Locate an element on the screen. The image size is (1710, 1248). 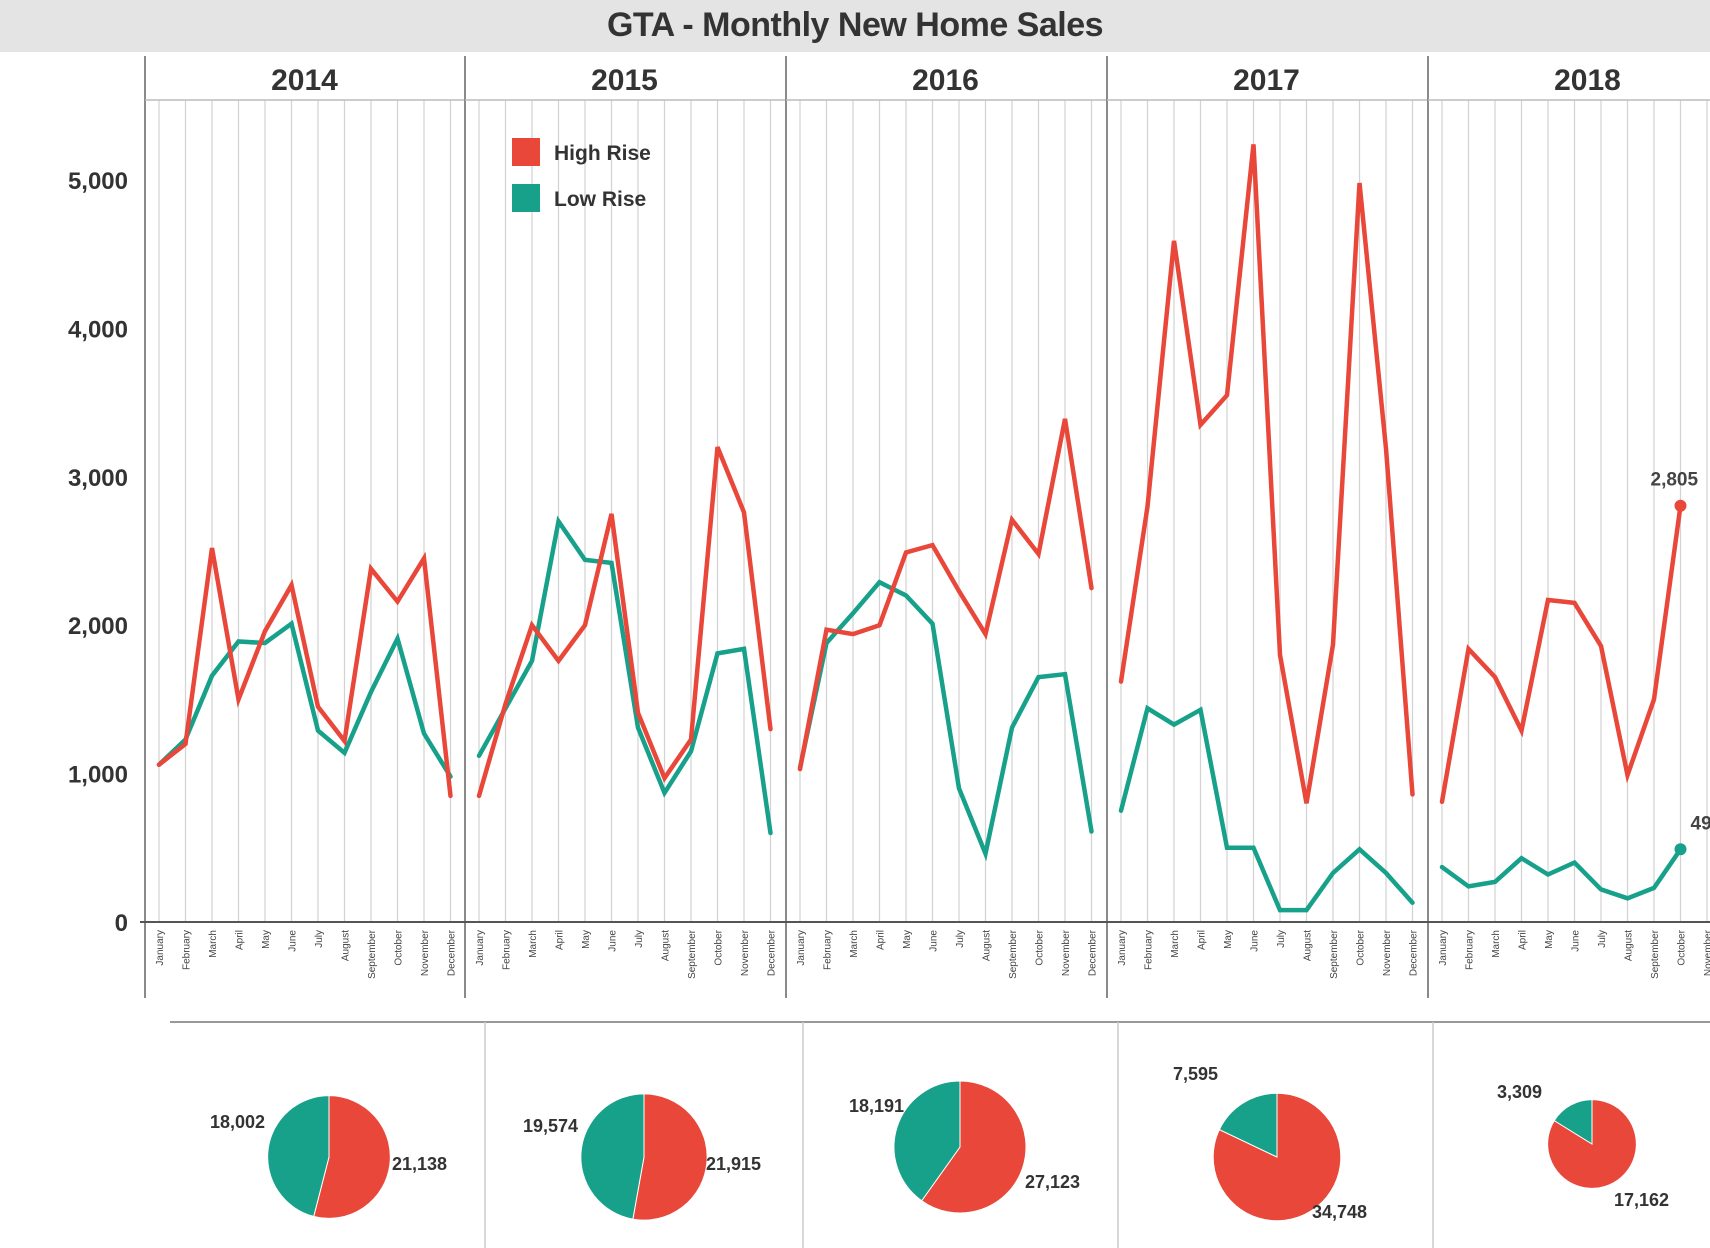
high-rise-end-label: 2,805 is located at coordinates (1675, 480).